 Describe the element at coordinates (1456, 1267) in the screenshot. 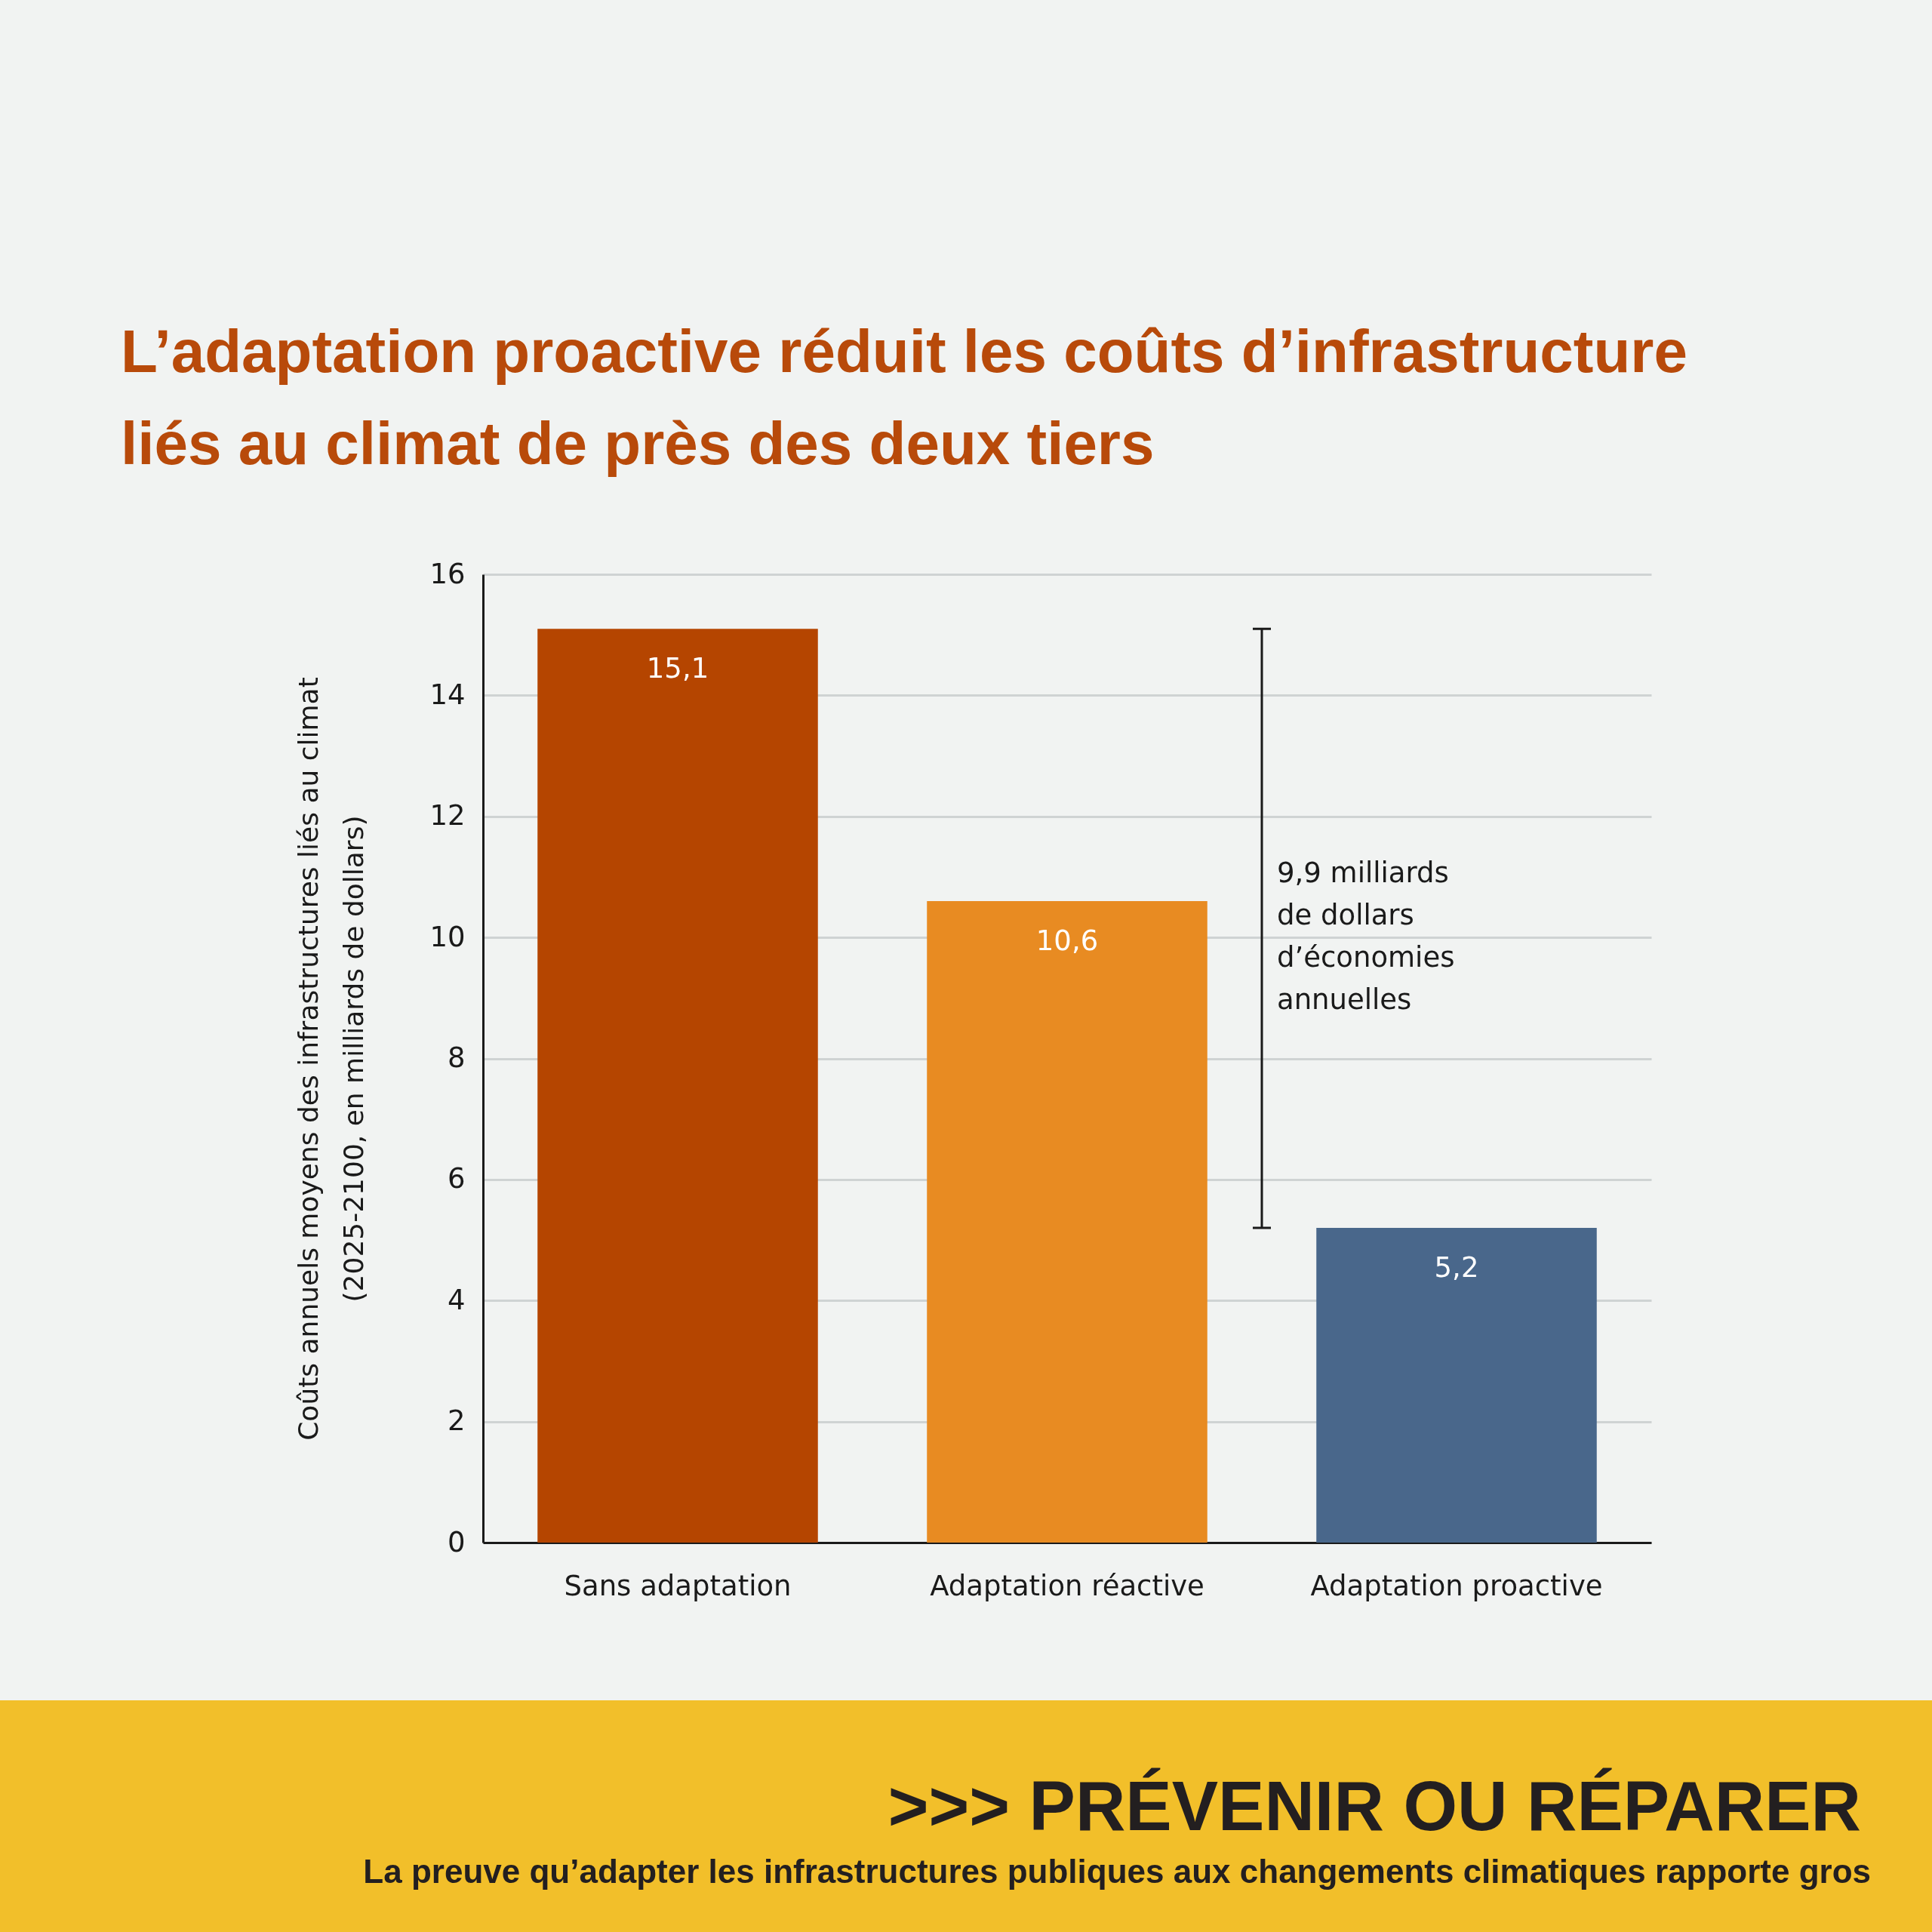

I see `data-label: 5,2` at that location.